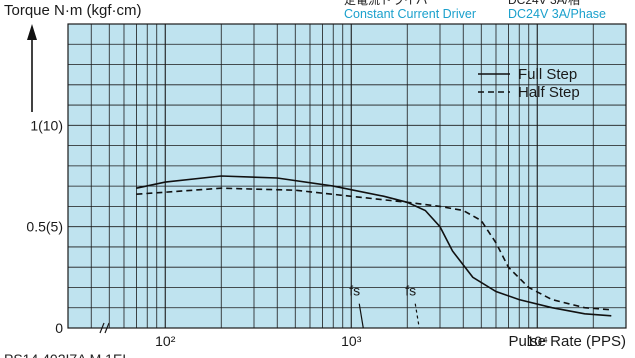  I want to click on header-voltage-en: DC24V 3A/Phase, so click(557, 14).